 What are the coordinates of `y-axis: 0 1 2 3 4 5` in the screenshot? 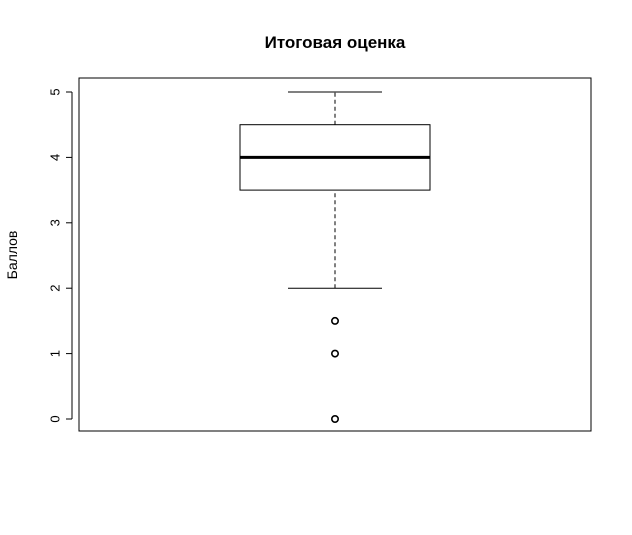 It's located at (60, 255).